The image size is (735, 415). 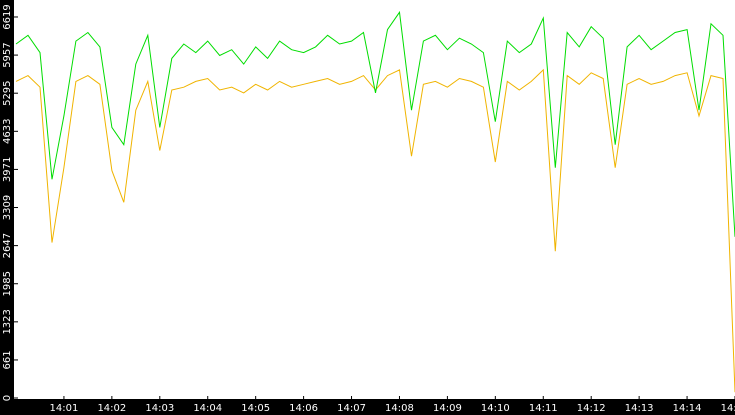 I want to click on x-tick-label: 14:15, so click(x=728, y=408).